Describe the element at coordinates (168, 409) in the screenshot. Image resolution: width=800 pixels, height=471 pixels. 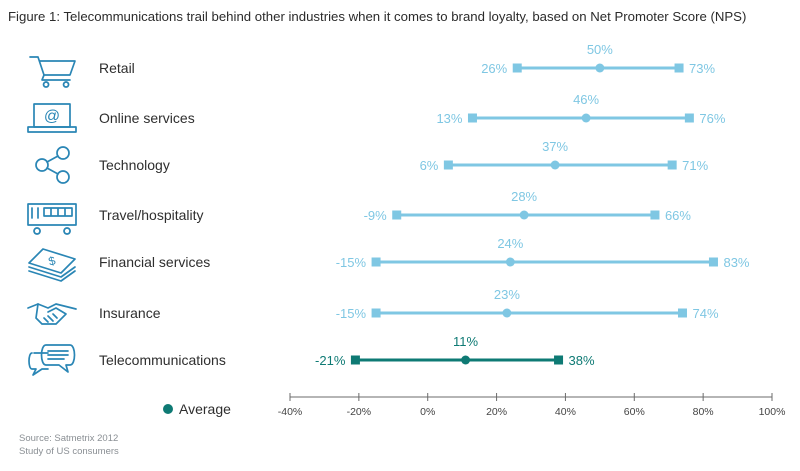
I see `legend-average-marker` at that location.